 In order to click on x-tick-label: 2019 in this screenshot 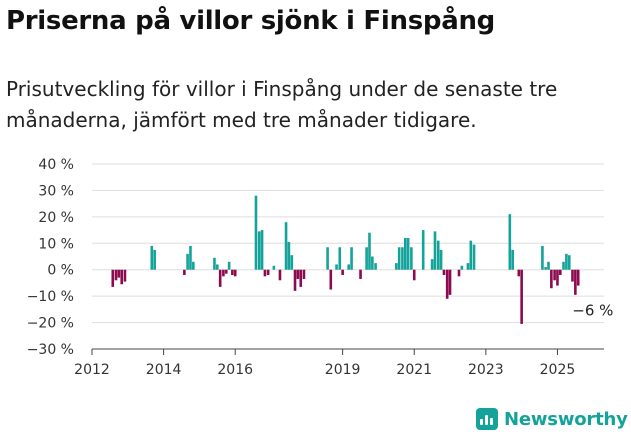, I will do `click(343, 370)`.